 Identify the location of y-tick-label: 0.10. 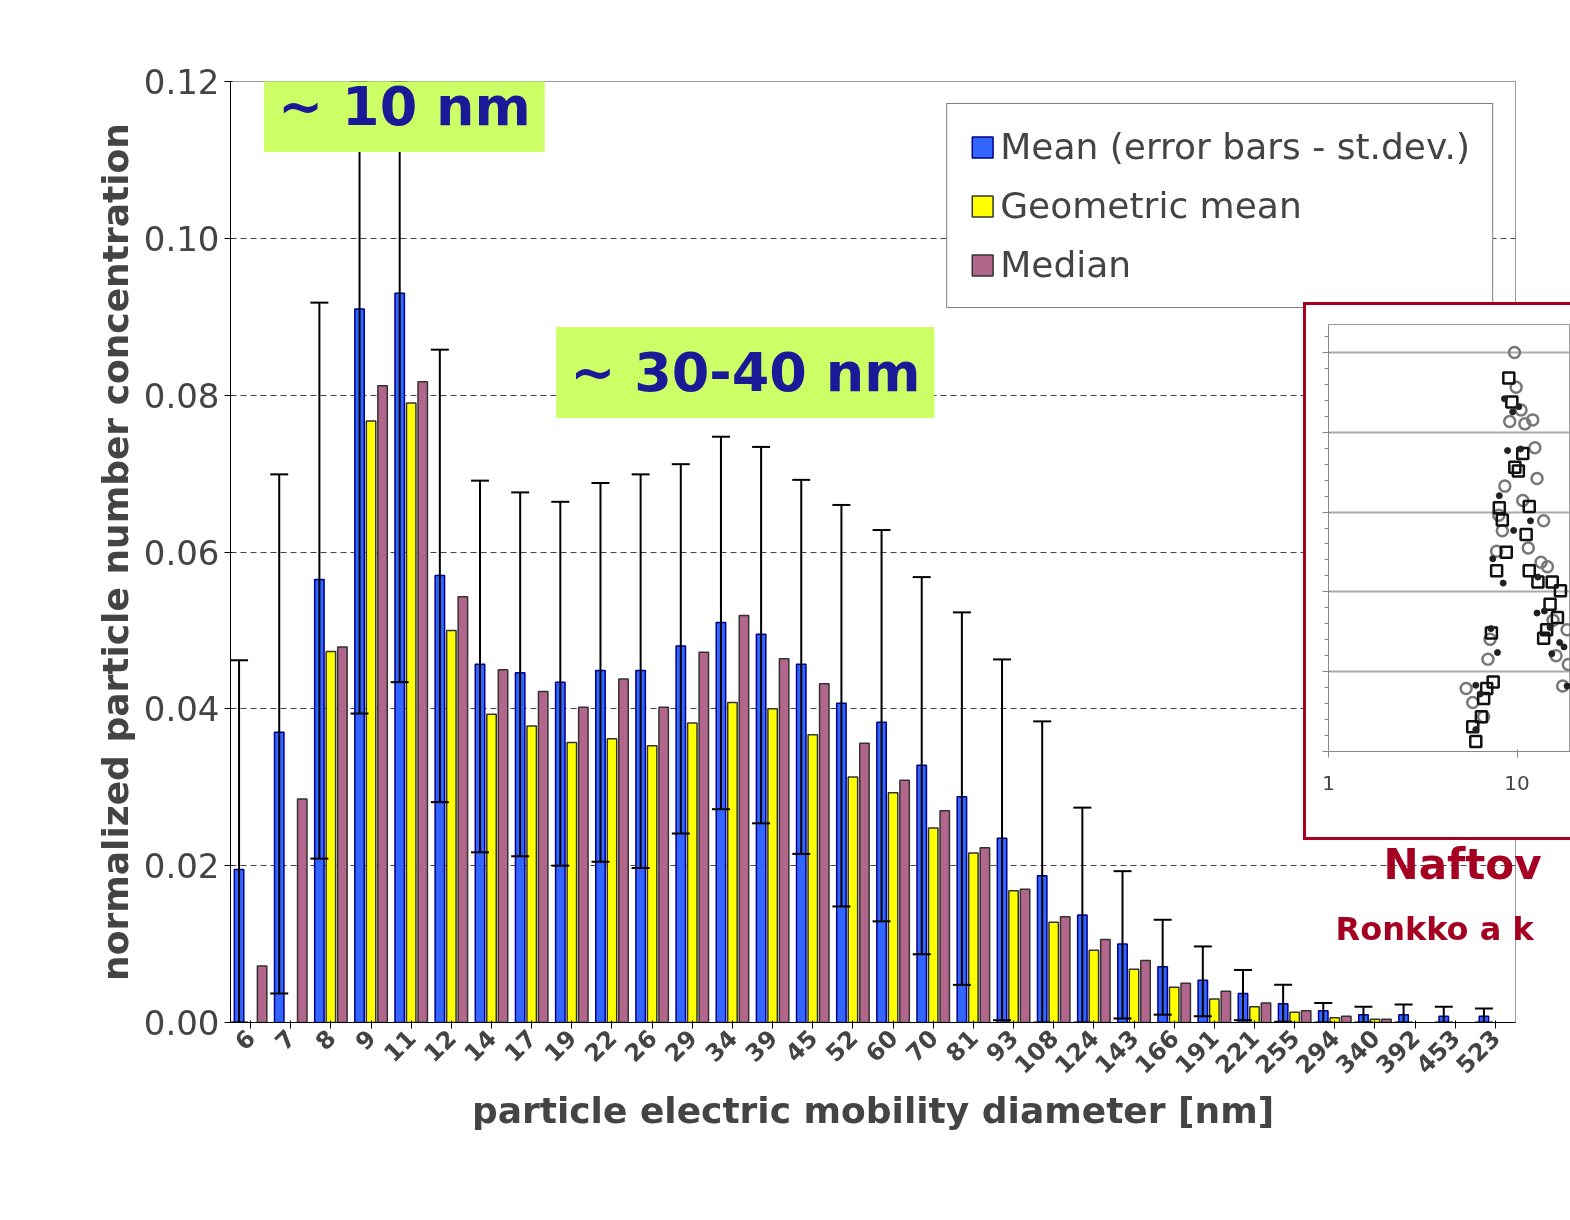
(181, 238).